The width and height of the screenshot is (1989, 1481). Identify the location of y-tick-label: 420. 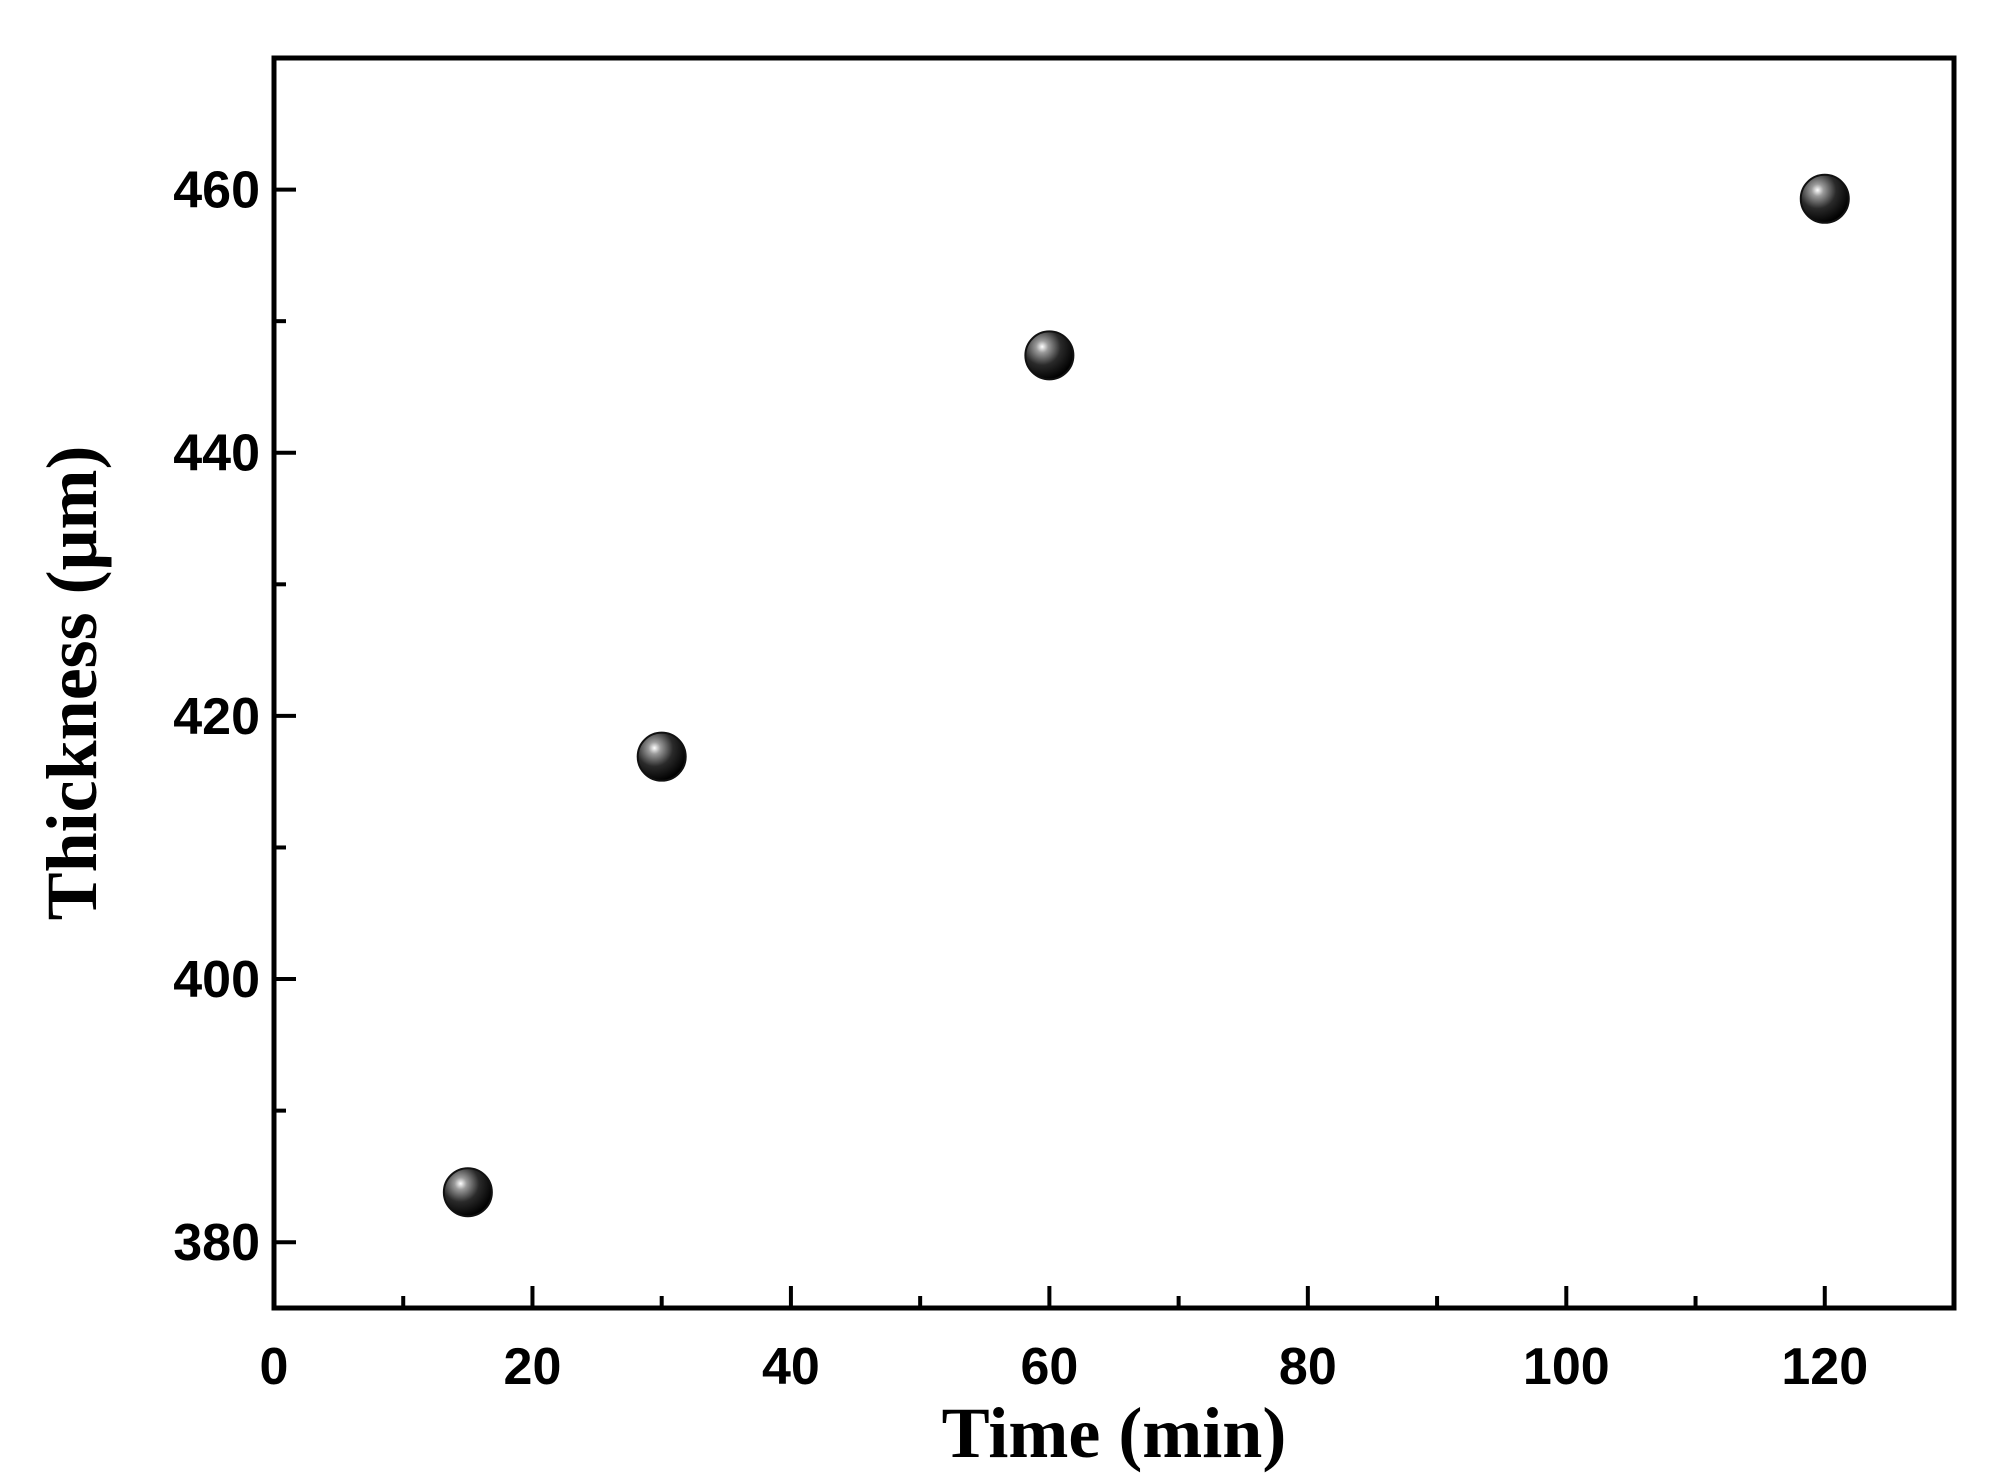
(216, 717).